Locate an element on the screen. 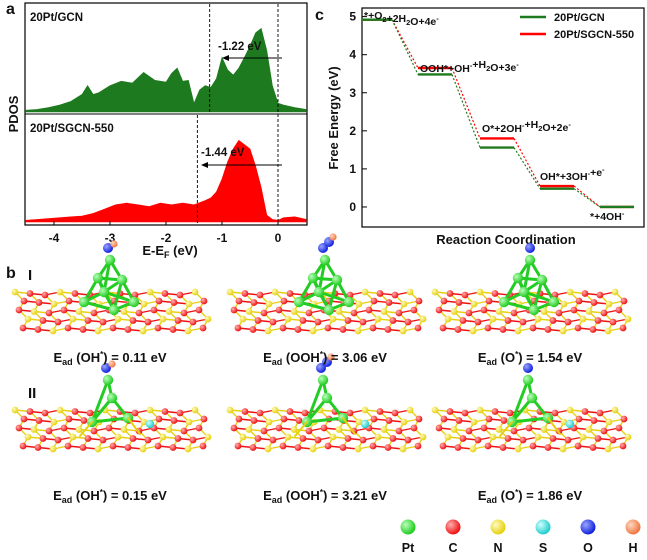 The height and width of the screenshot is (560, 647). pdos-x-tick-label: -3 is located at coordinates (110, 238).